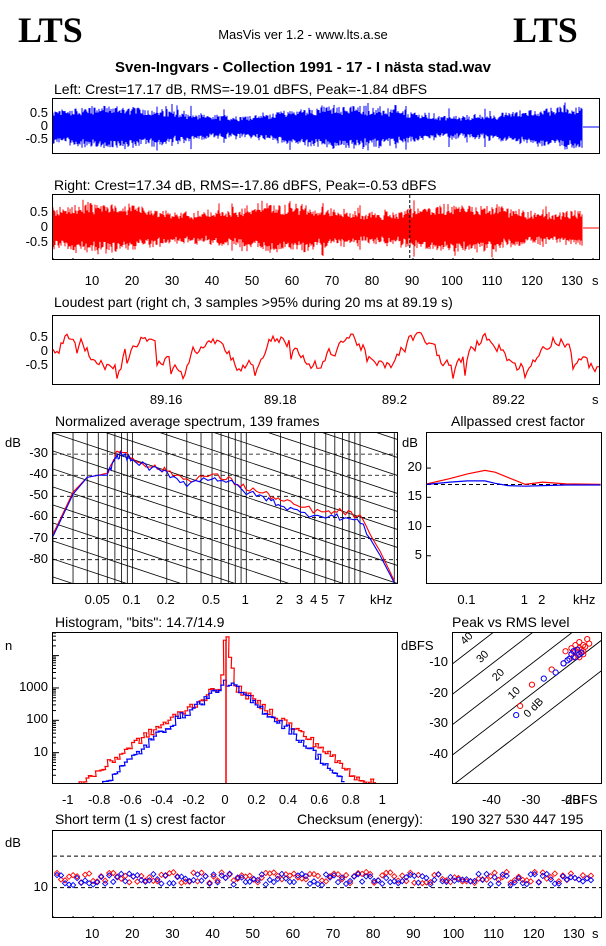 This screenshot has height=946, width=606. I want to click on right-ytick: -0.5, so click(36, 241).